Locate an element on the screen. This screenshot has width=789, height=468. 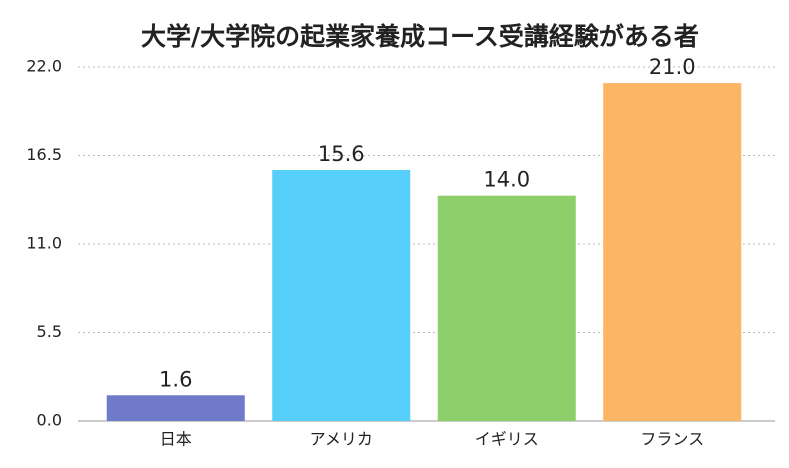
y-tick-label: 5.5 is located at coordinates (49, 331).